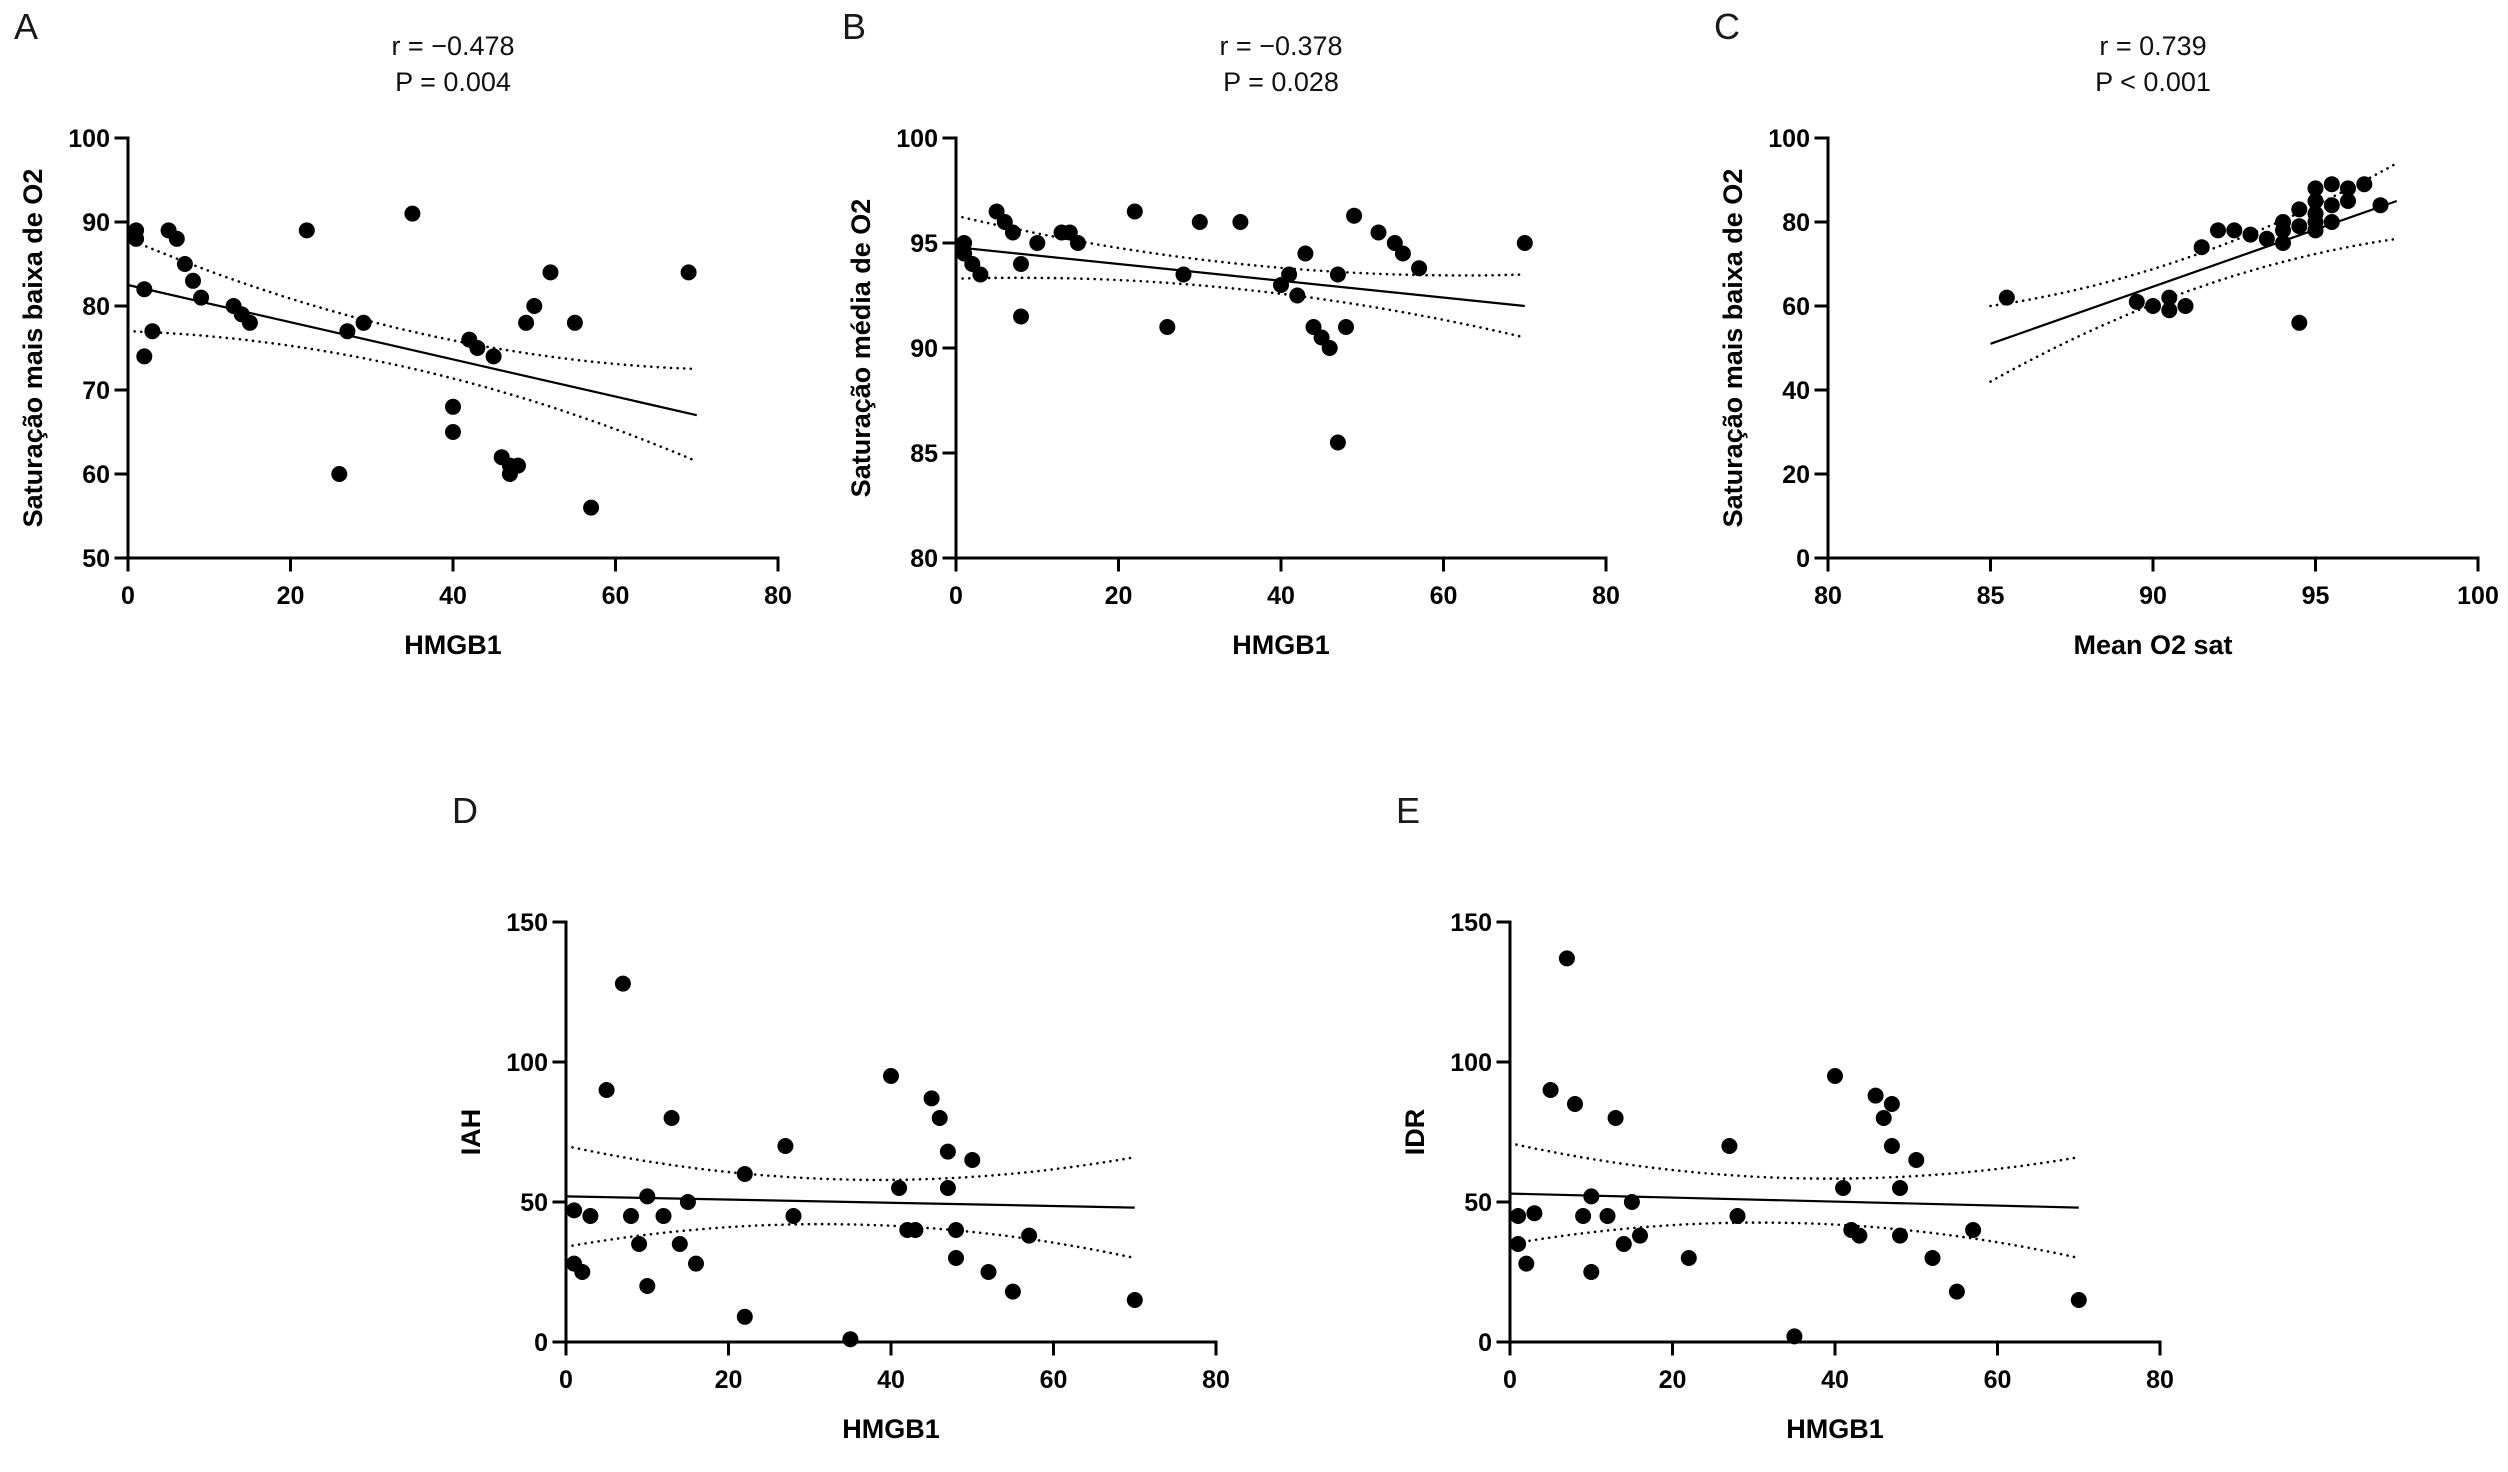  Describe the element at coordinates (1216, 1380) in the screenshot. I see `x-tick-label: 80` at that location.